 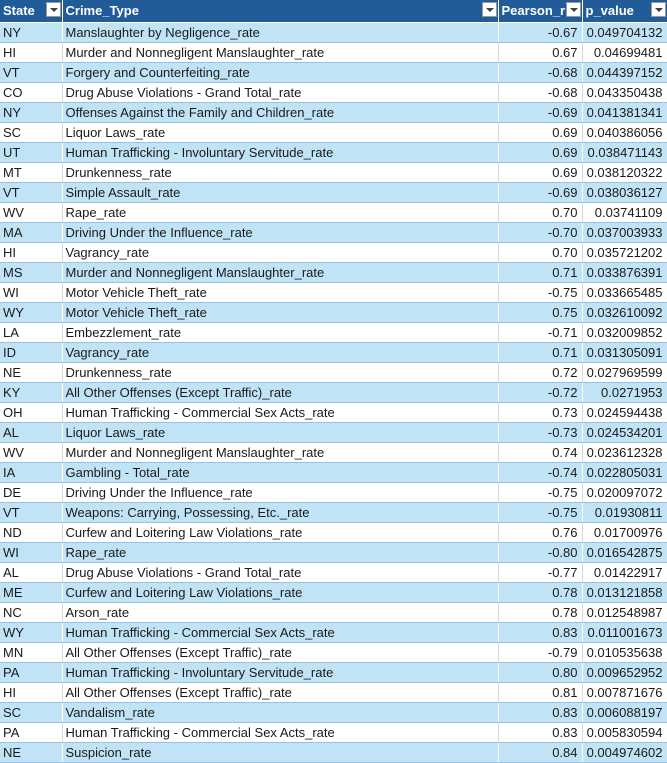 I want to click on cell-state: MA, so click(x=31, y=232).